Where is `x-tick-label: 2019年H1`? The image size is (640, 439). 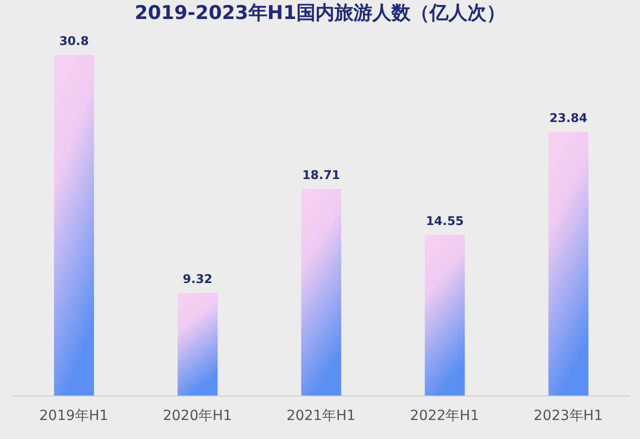 x-tick-label: 2019年H1 is located at coordinates (73, 416).